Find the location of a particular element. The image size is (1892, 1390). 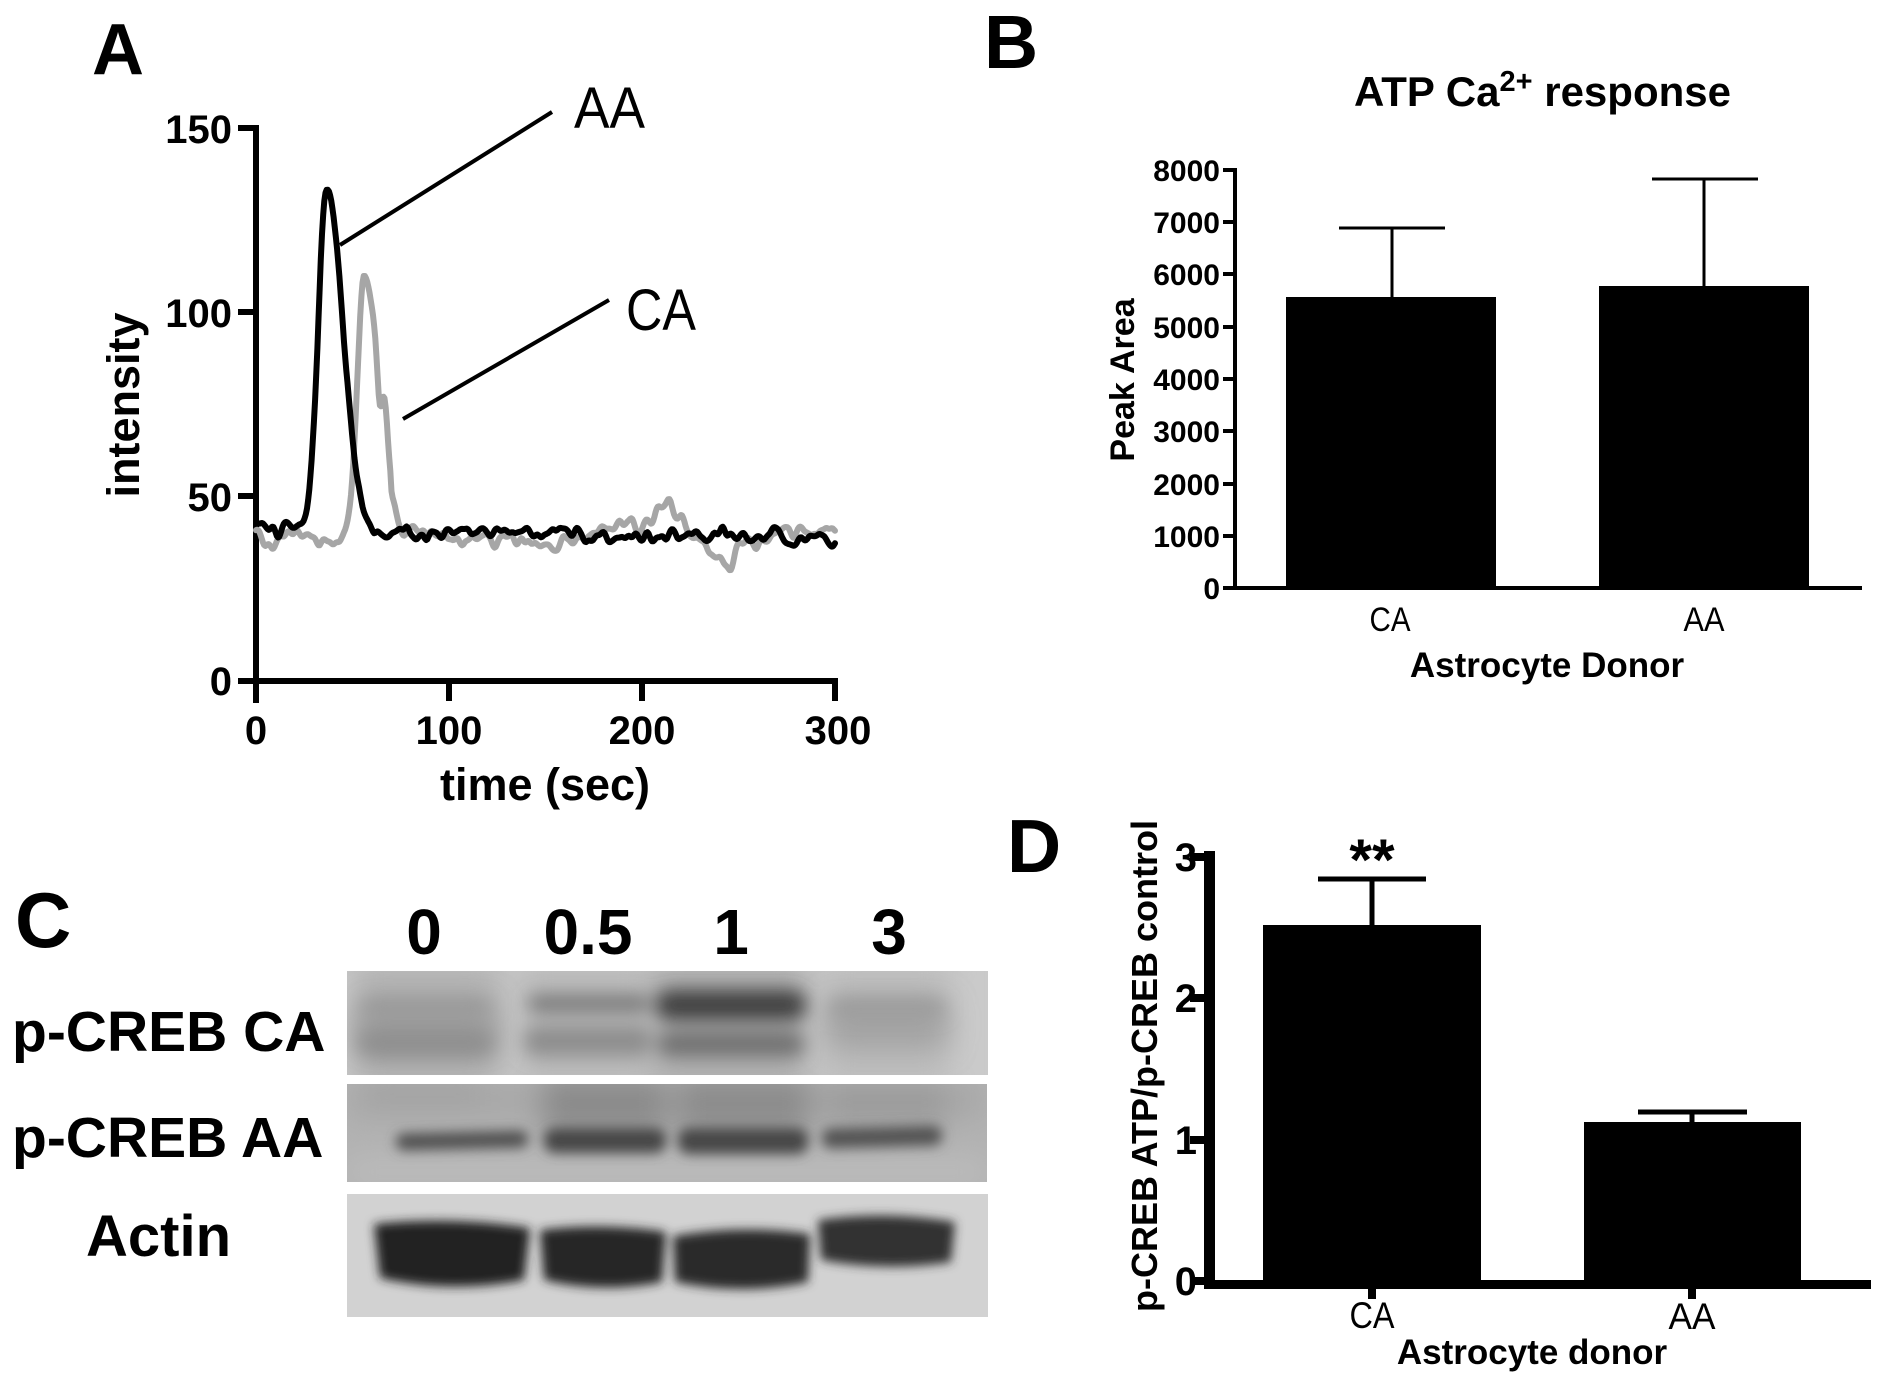

svg-text: intensity is located at coordinates (123, 404).